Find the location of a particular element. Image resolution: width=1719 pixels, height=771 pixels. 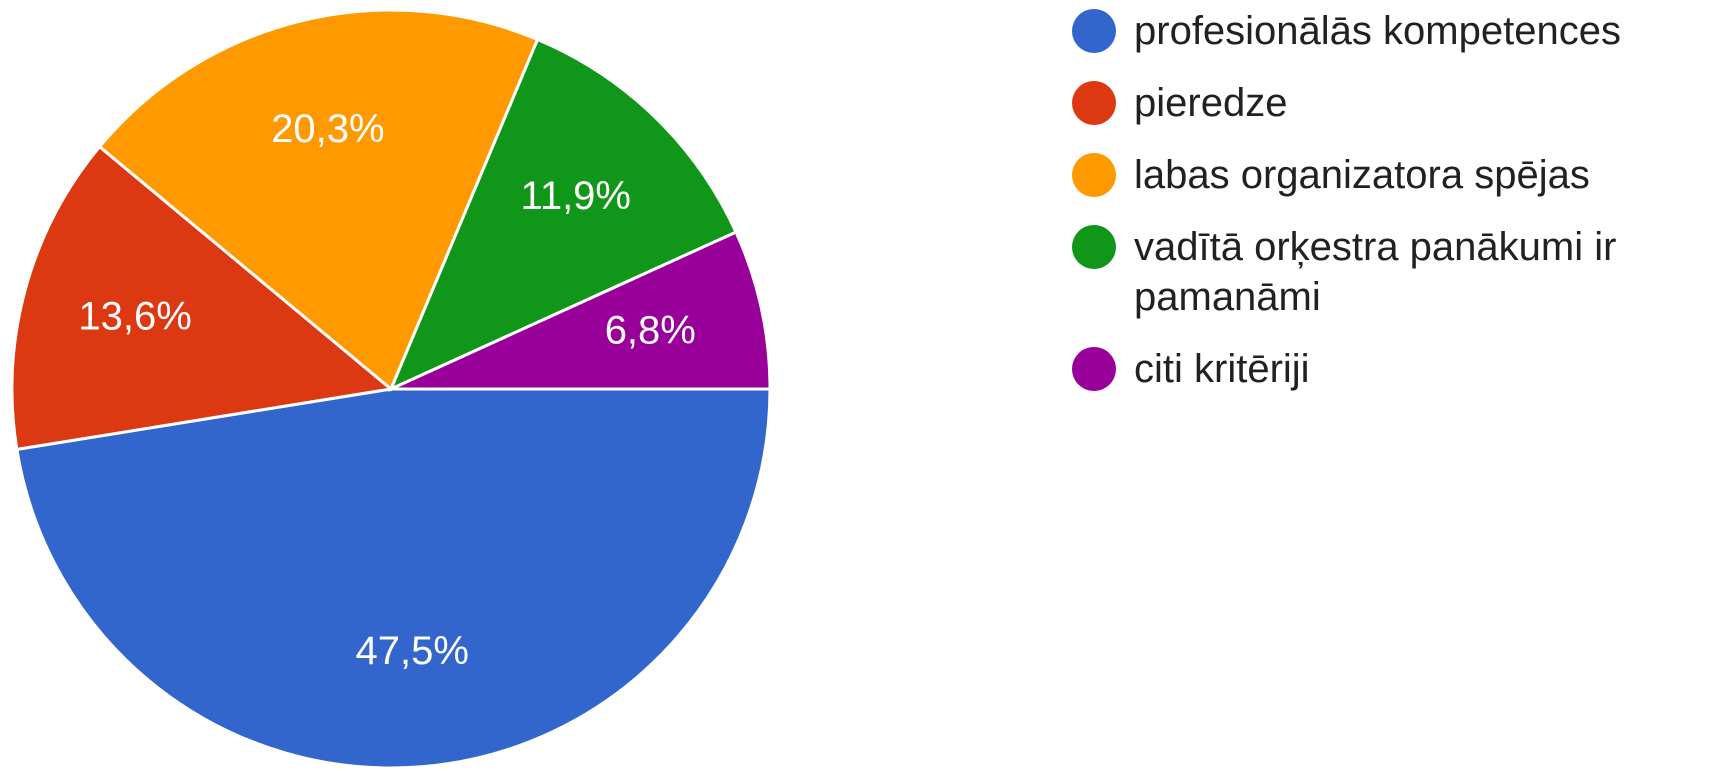

legend-label: vadītā orķestra panākumi ir pamanāmi is located at coordinates (1375, 272).